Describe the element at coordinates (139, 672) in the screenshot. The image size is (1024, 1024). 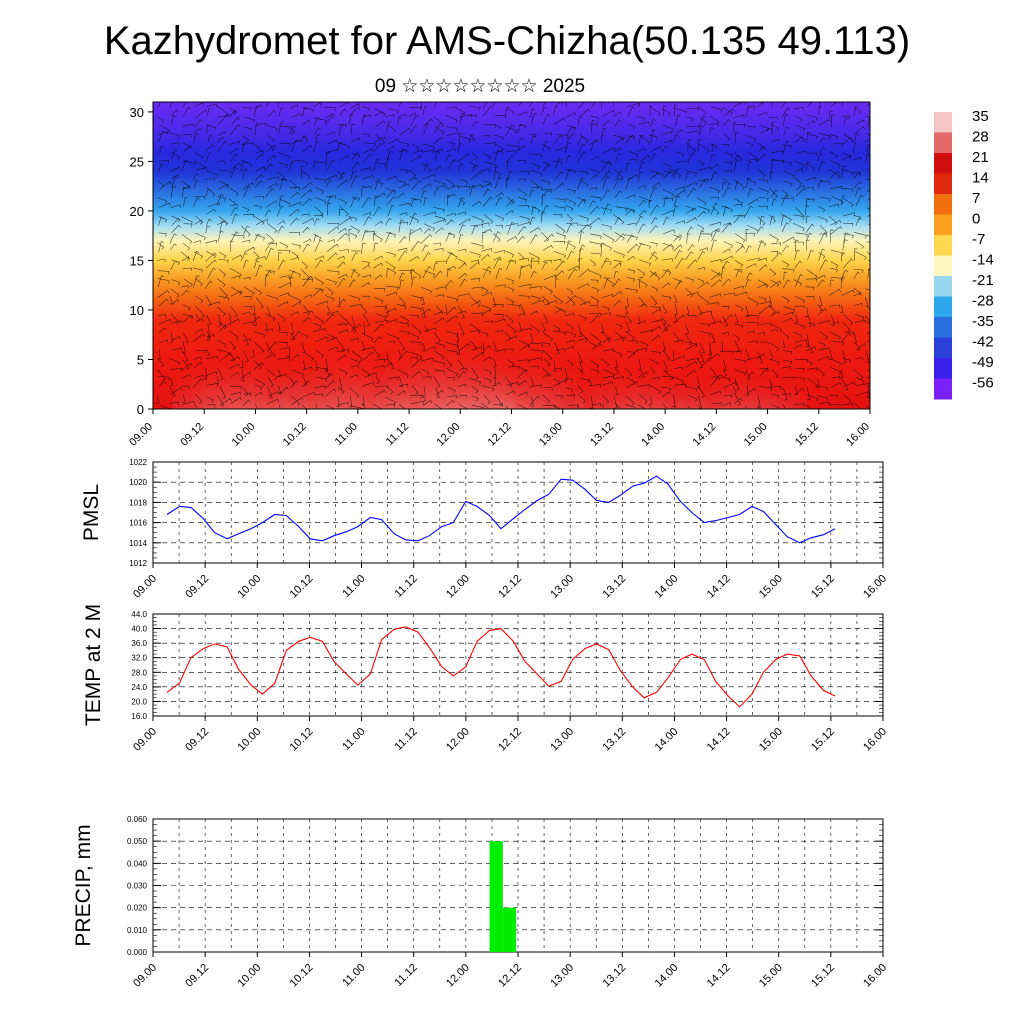
I see `y-tick-label: 28.0` at that location.